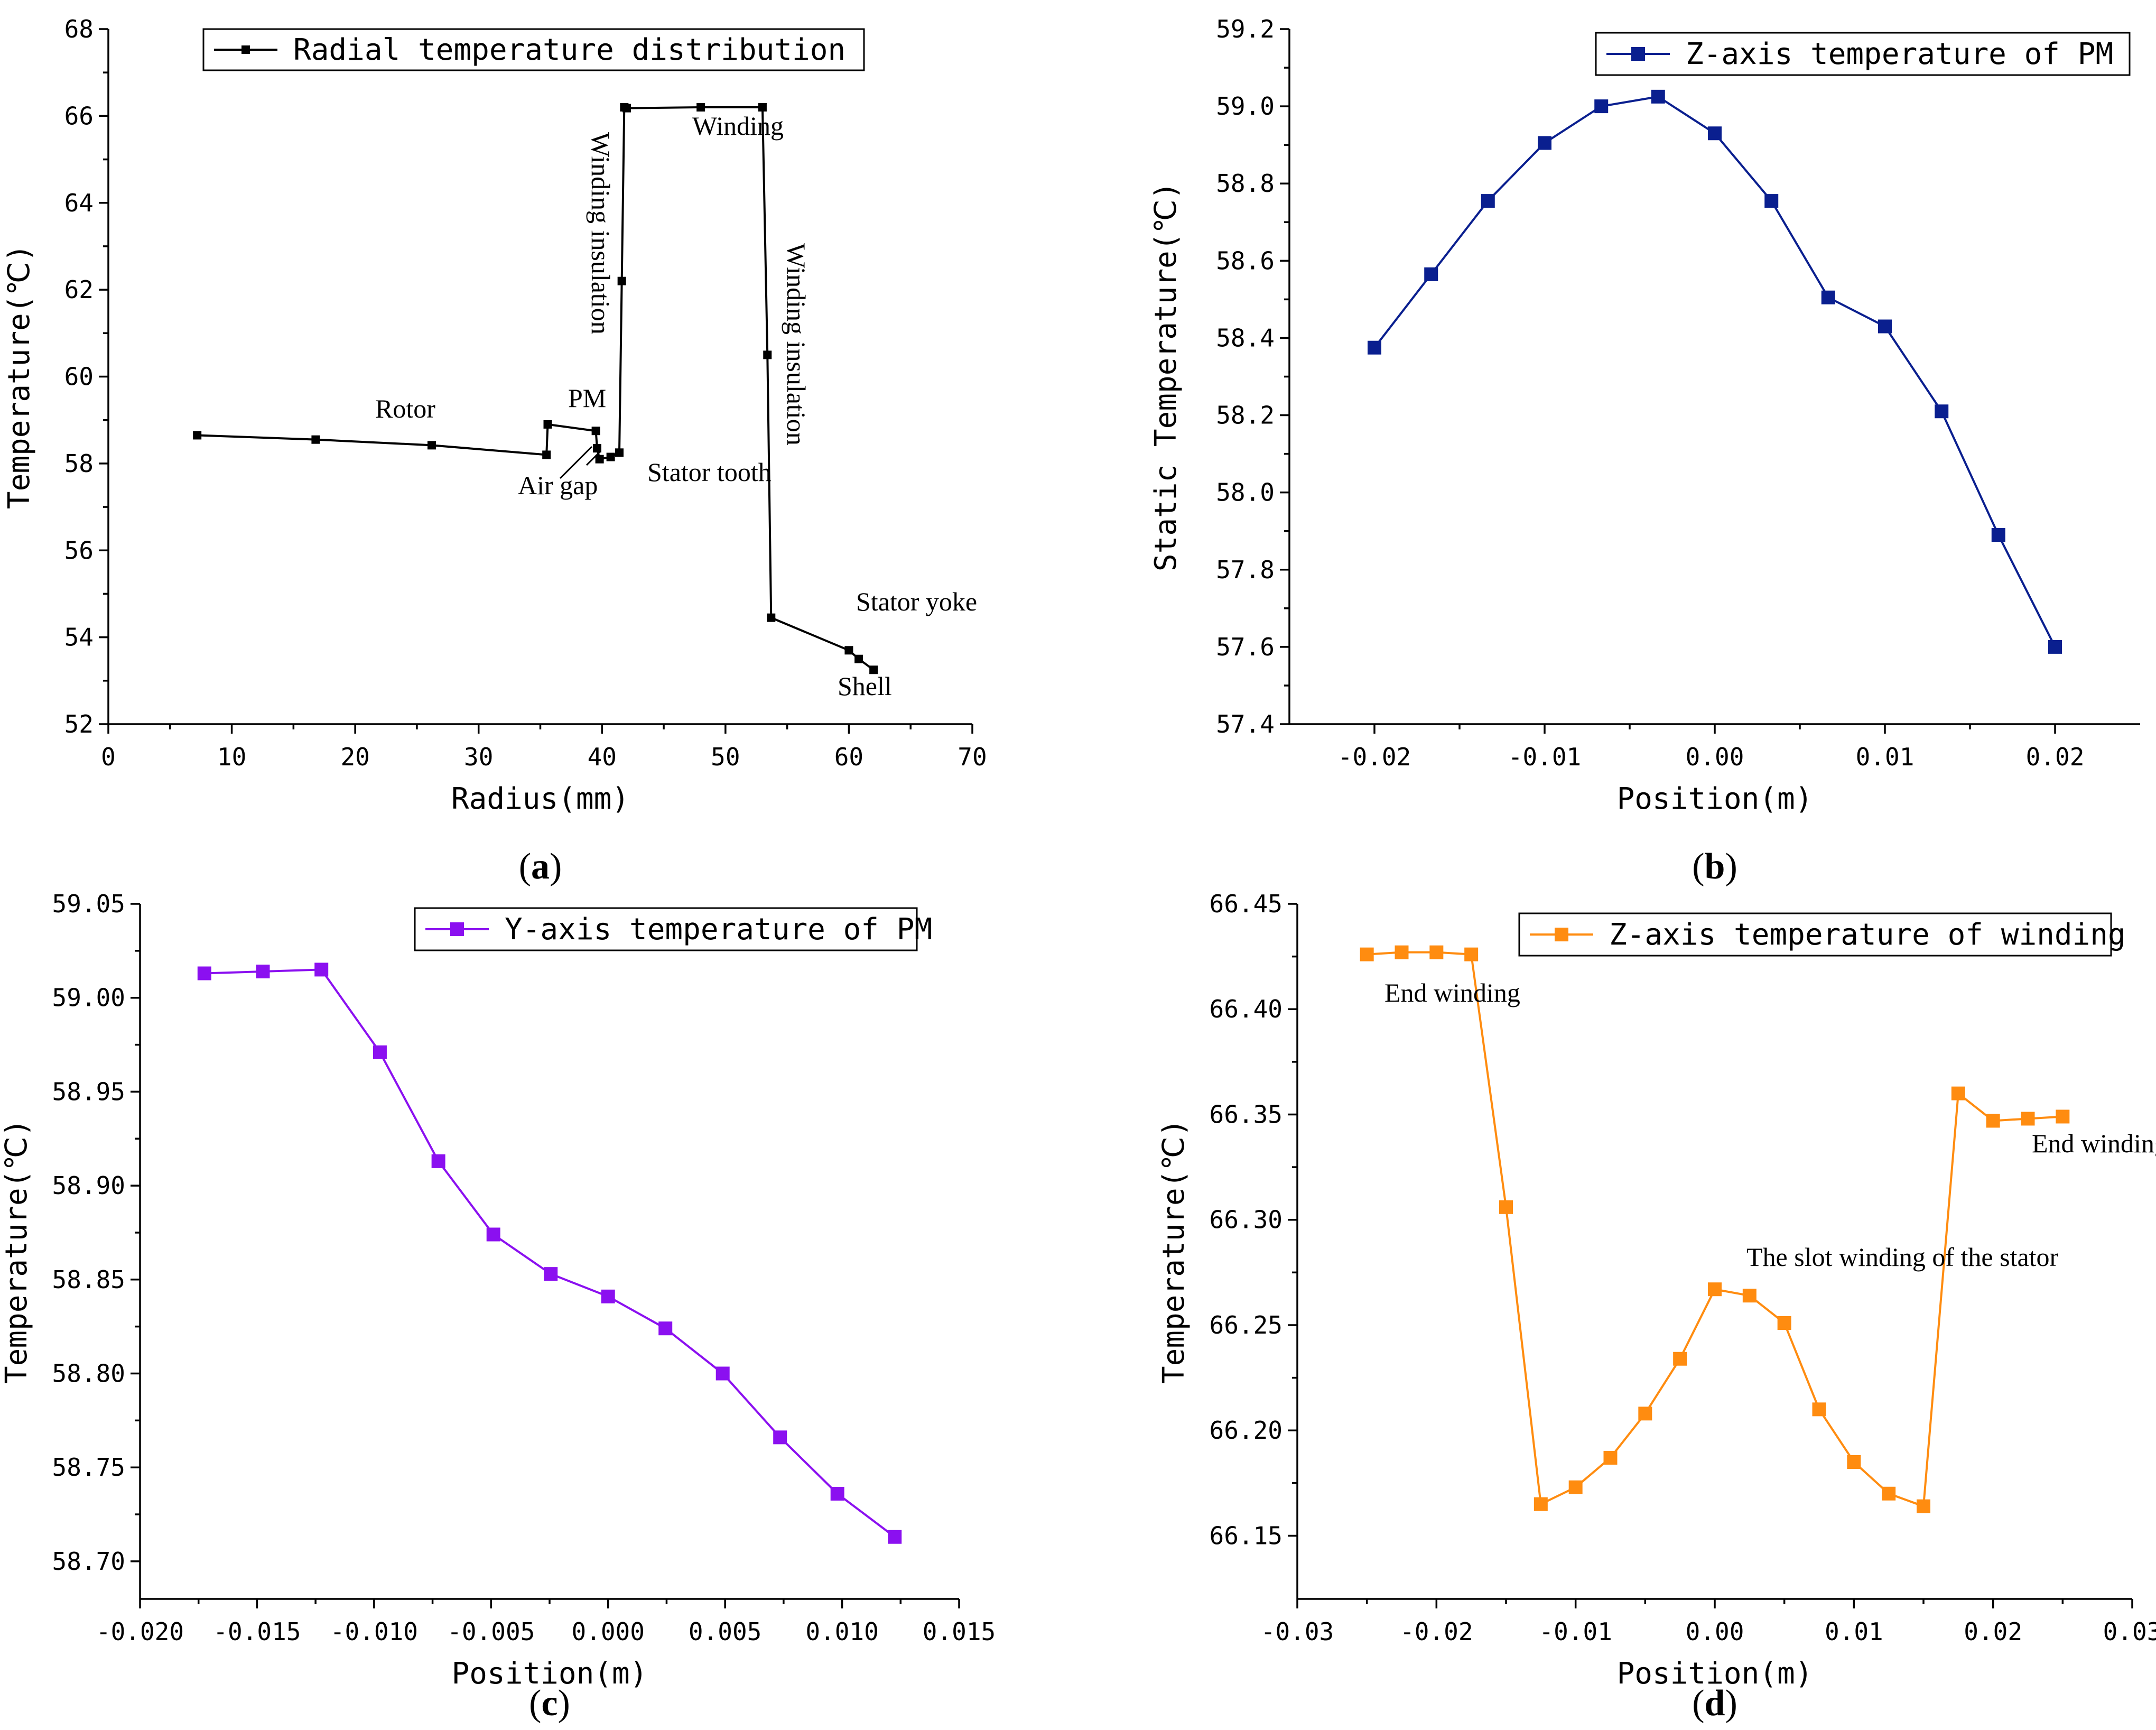  Describe the element at coordinates (88, 904) in the screenshot. I see `y-tick-label: 59.05` at that location.